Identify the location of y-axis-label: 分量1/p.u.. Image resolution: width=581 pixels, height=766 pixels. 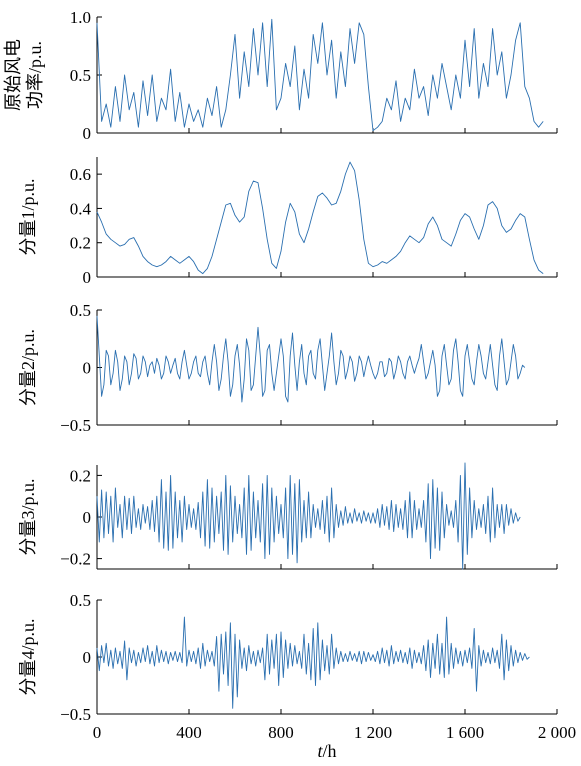
(28, 216).